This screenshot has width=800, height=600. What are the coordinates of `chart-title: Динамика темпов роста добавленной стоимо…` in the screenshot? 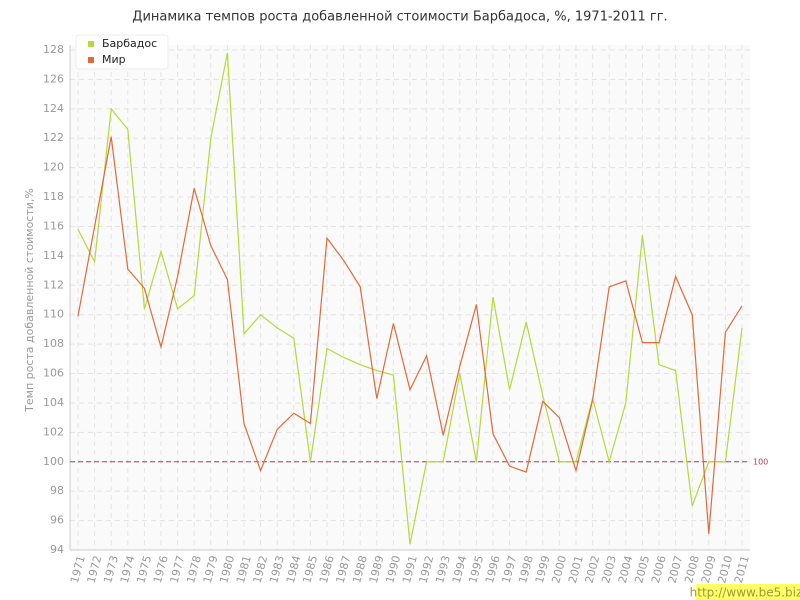 It's located at (399, 17).